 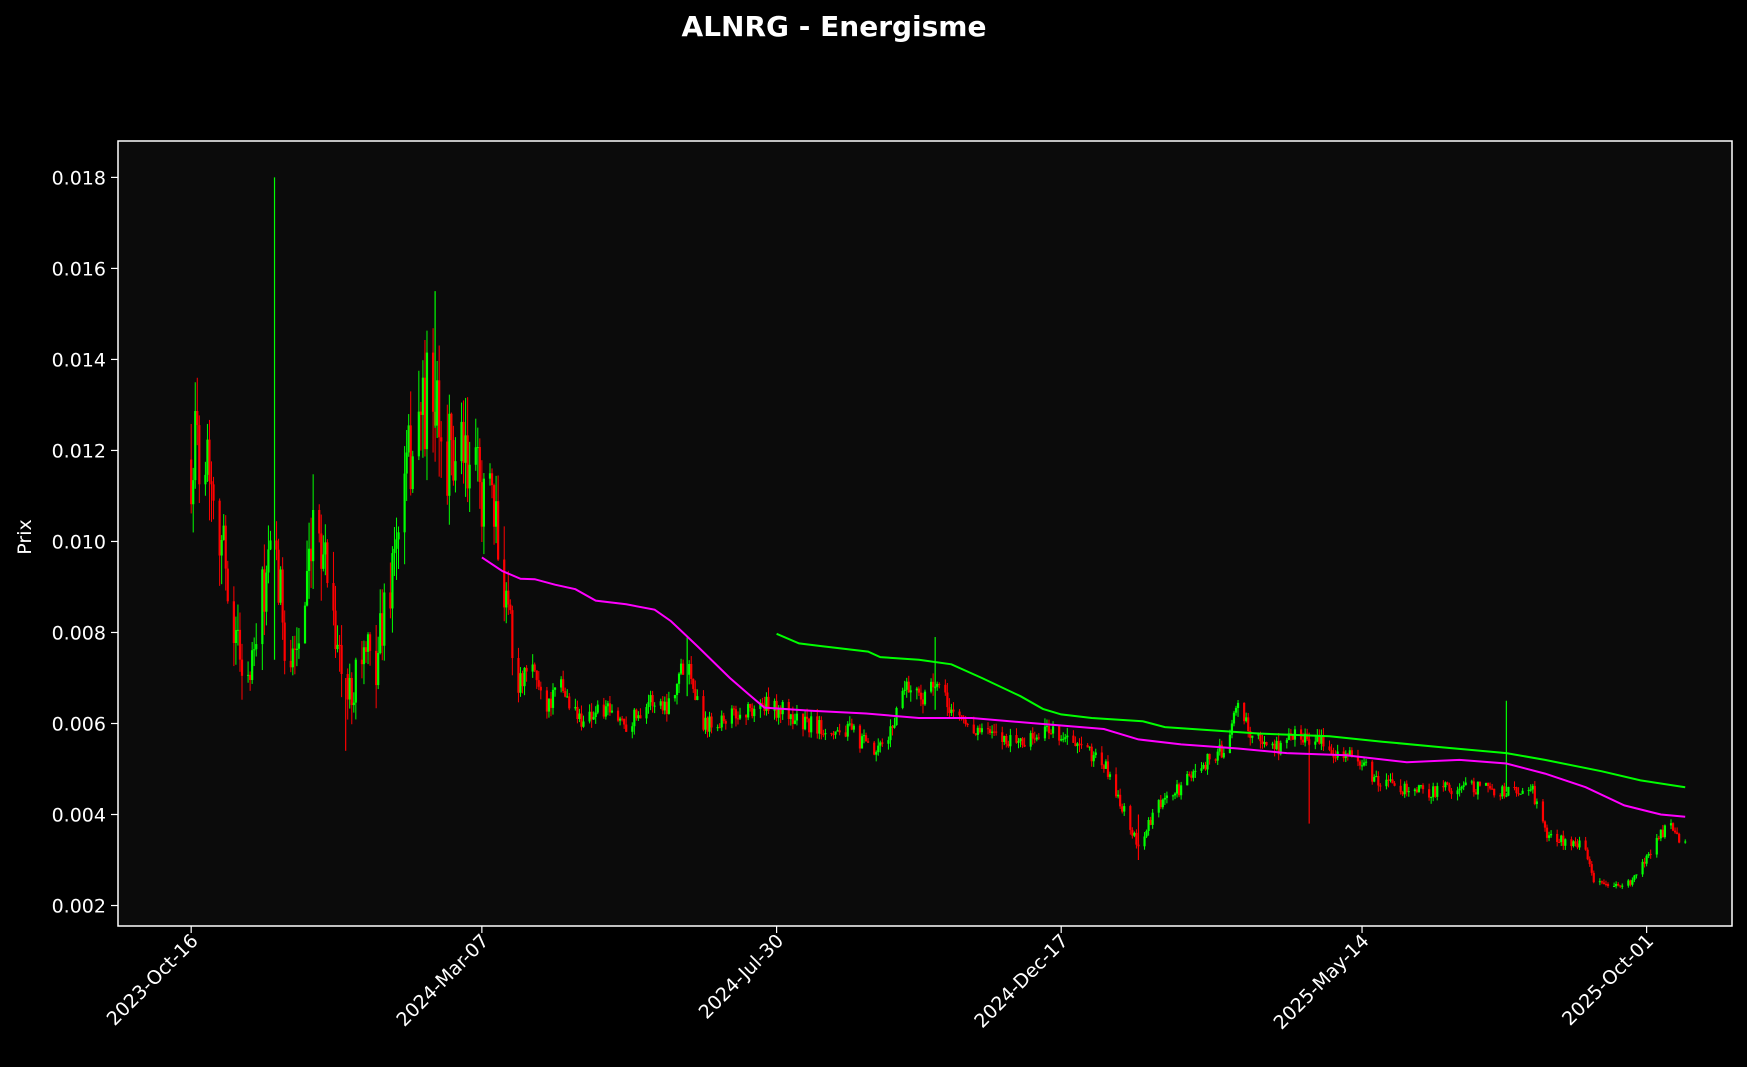 I want to click on y-tick-label: 0.010, so click(x=79, y=542).